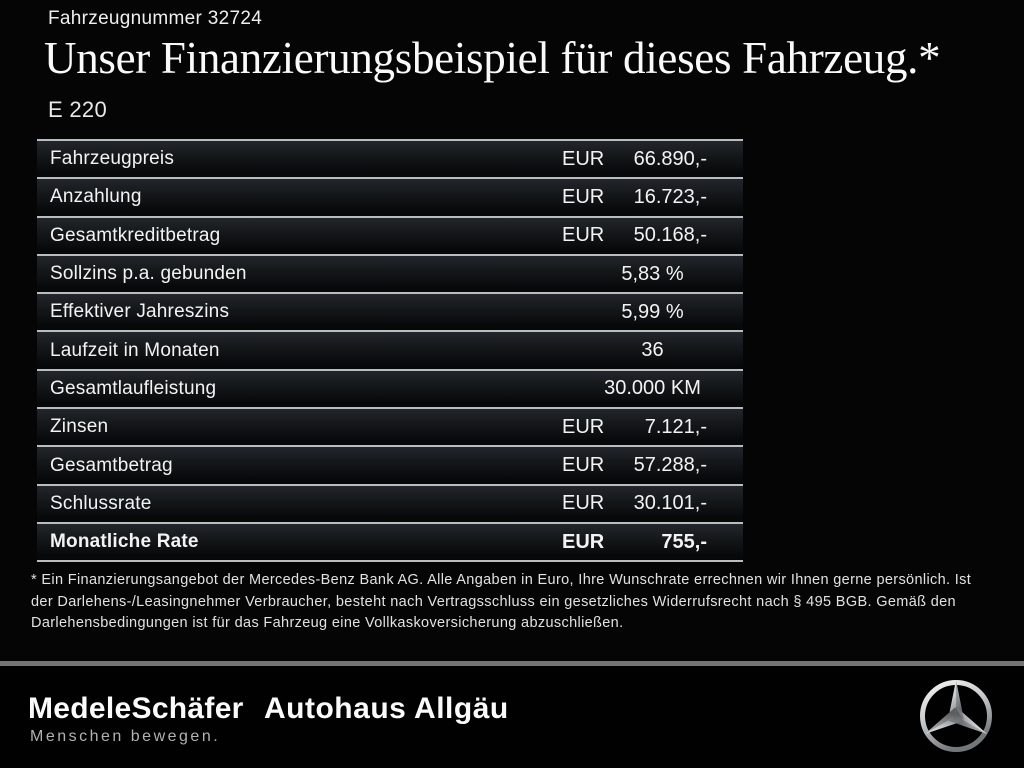 The width and height of the screenshot is (1024, 768). I want to click on vehicle-model: E 220, so click(77, 109).